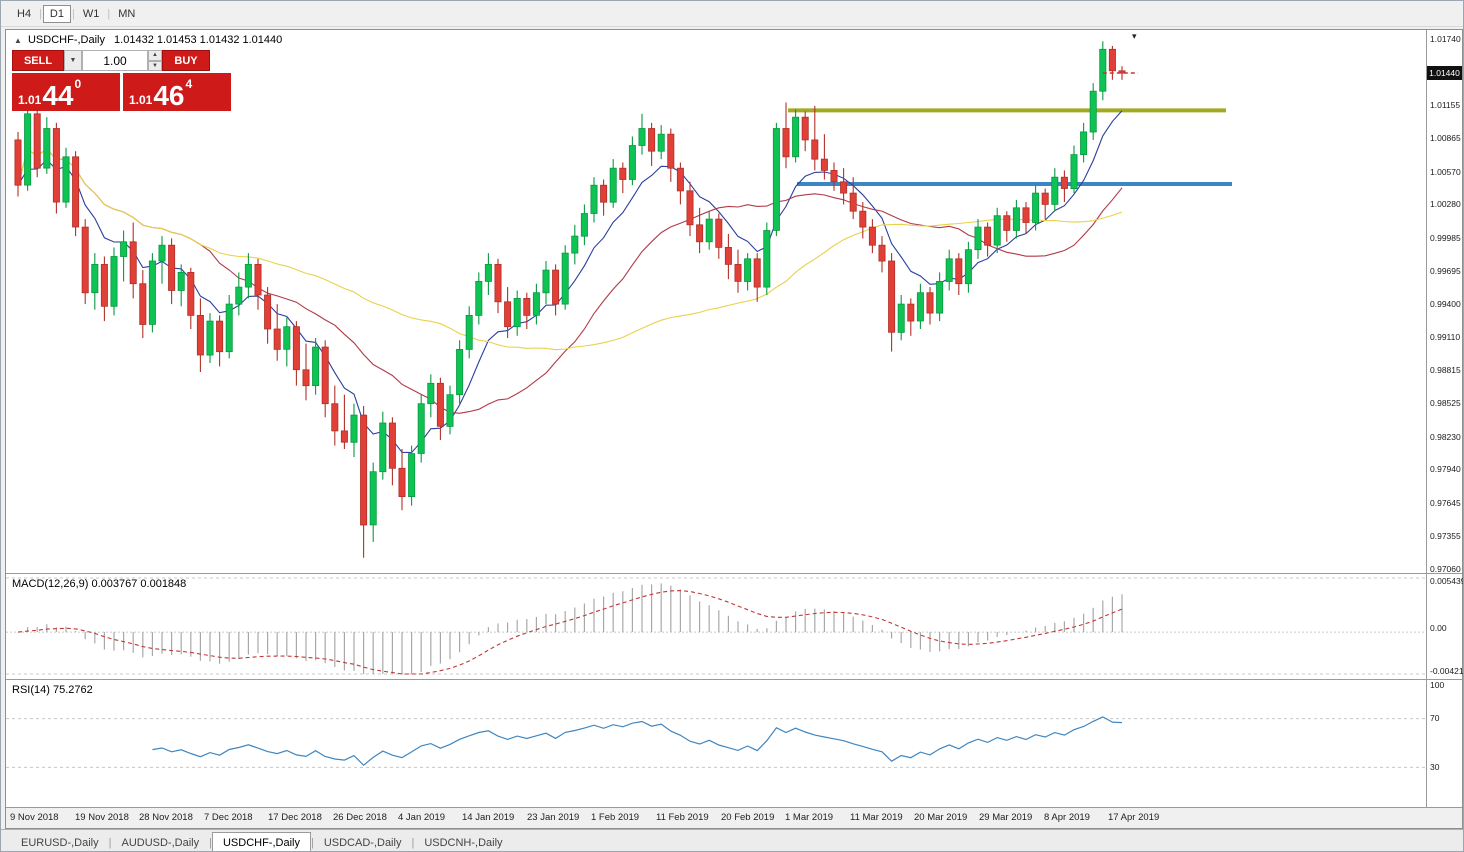 This screenshot has height=852, width=1464. What do you see at coordinates (941, 817) in the screenshot?
I see `date-axis-label: 20 Mar 2019` at bounding box center [941, 817].